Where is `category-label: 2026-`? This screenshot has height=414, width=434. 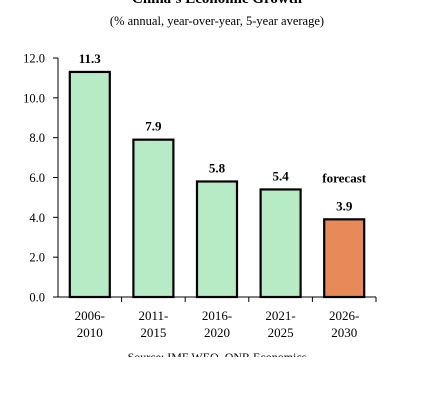
category-label: 2026- is located at coordinates (344, 315).